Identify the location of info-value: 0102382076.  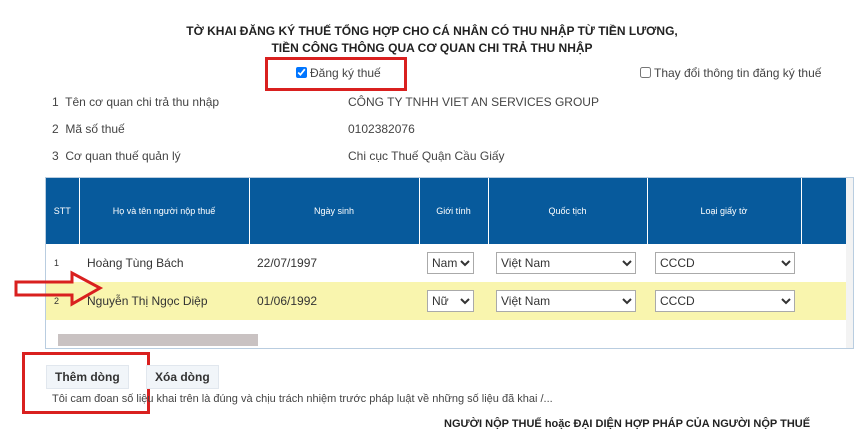
(381, 129).